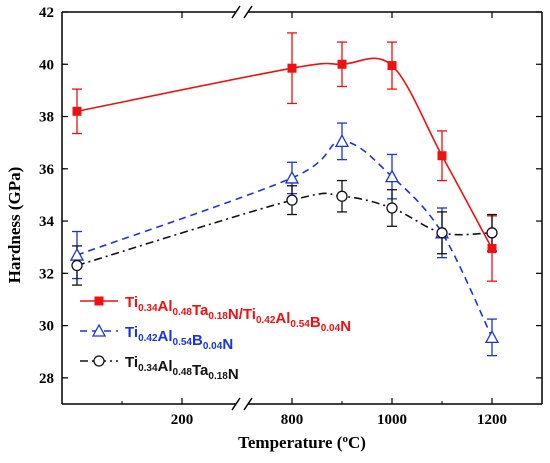  Describe the element at coordinates (302, 442) in the screenshot. I see `x-axis-title: Temperature (oC)` at that location.